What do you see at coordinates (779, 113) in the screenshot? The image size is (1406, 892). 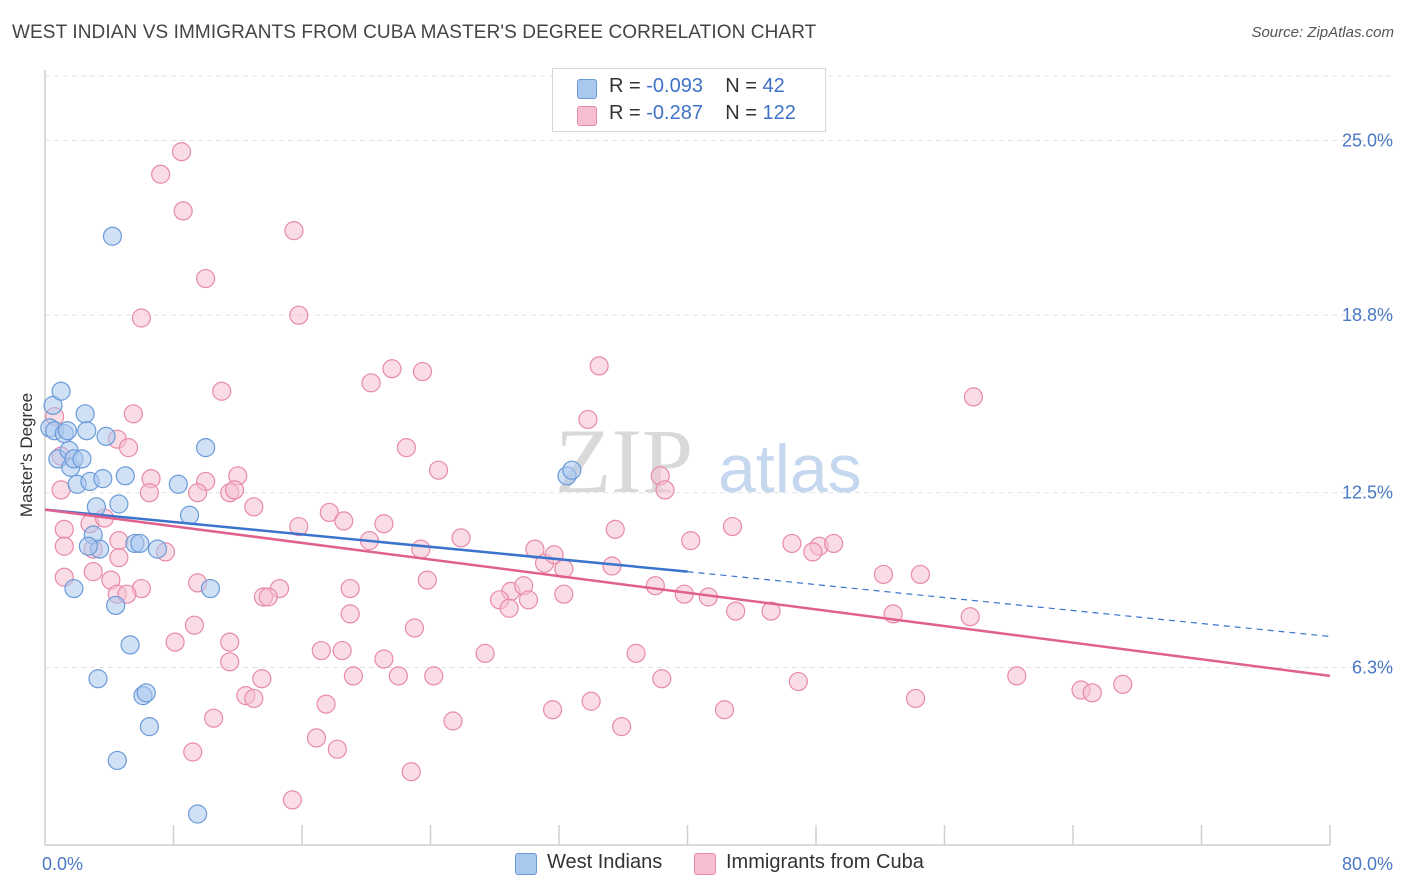 I see `legend-n-value: 122` at bounding box center [779, 113].